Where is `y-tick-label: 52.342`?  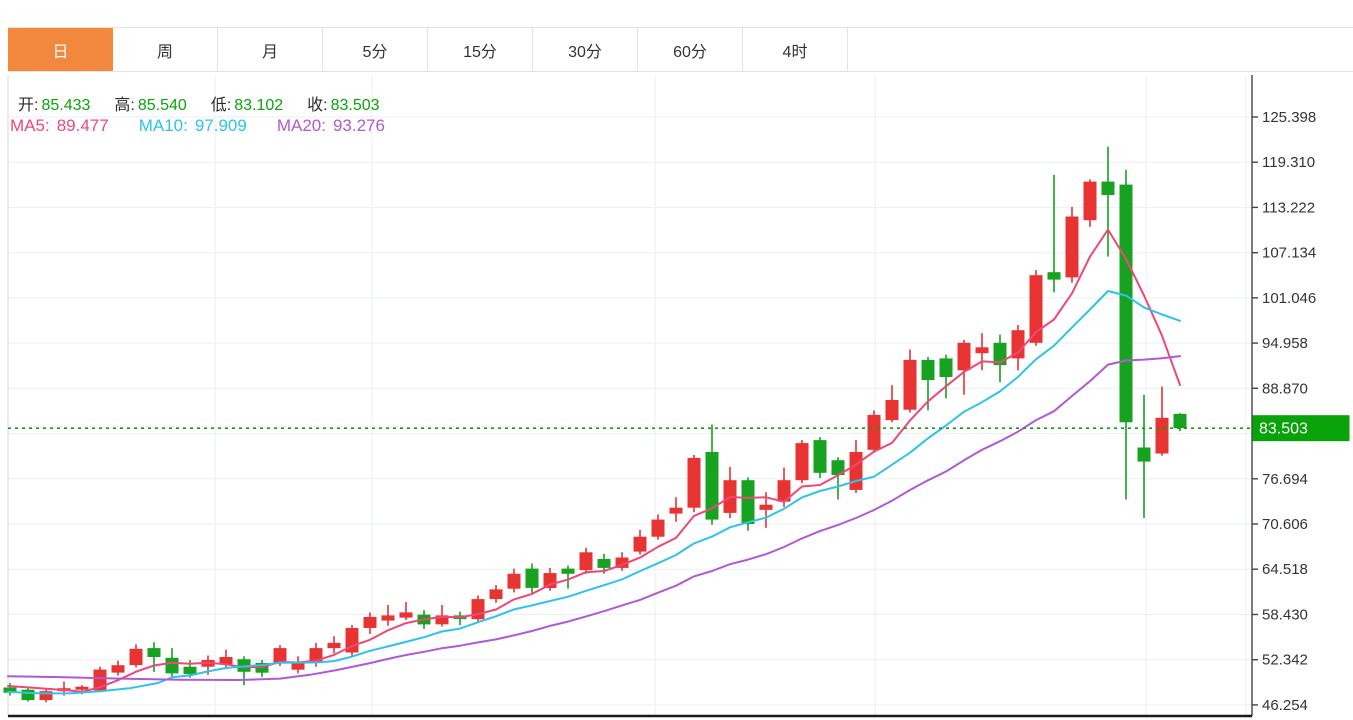 y-tick-label: 52.342 is located at coordinates (1285, 660).